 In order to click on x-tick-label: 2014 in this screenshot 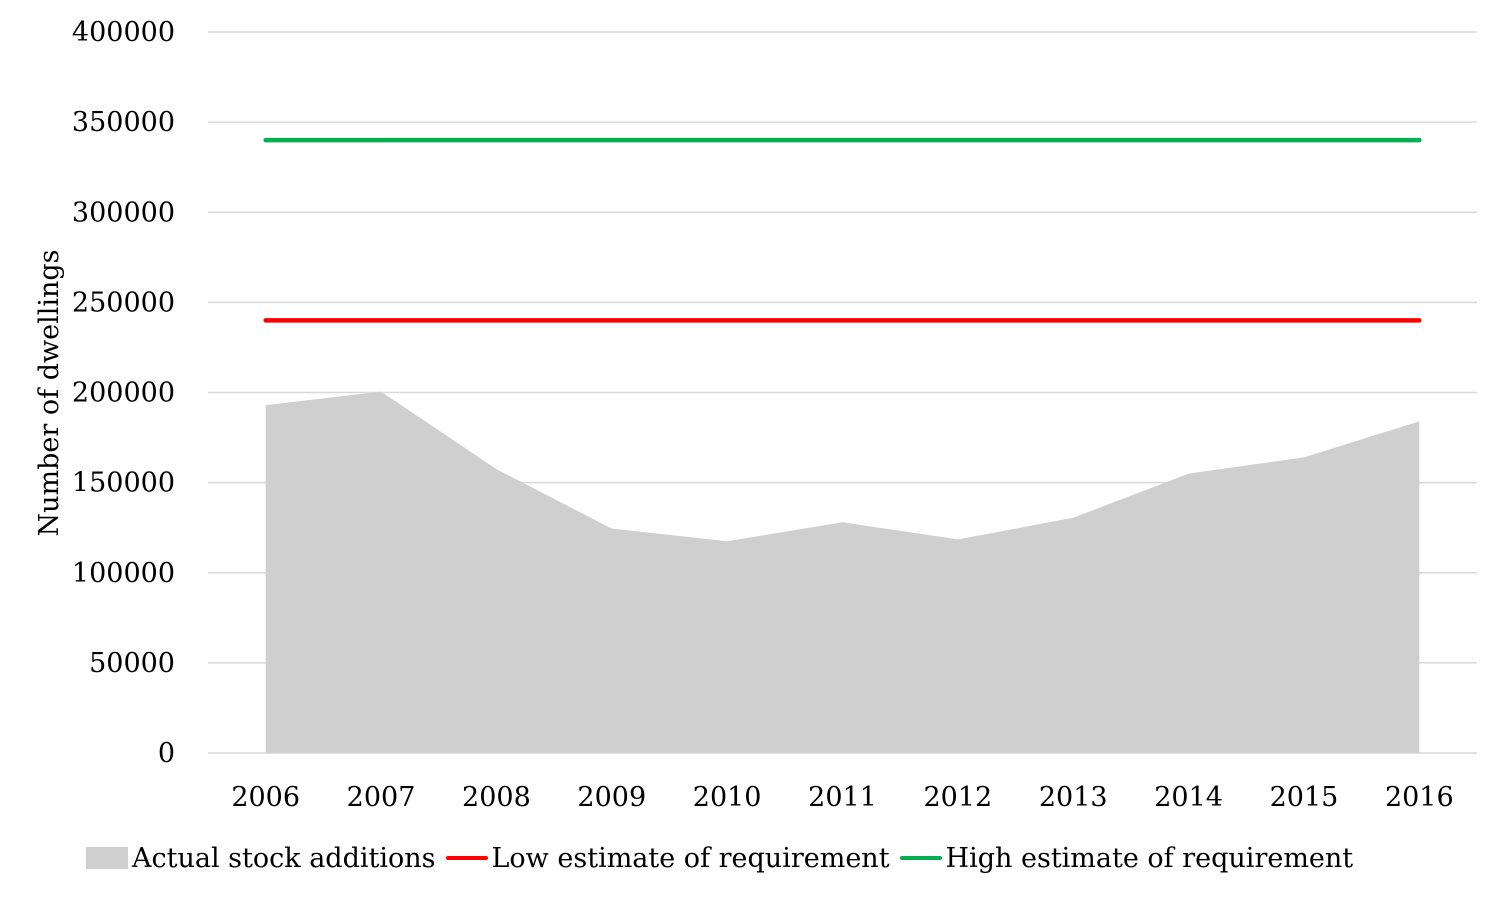, I will do `click(1188, 797)`.